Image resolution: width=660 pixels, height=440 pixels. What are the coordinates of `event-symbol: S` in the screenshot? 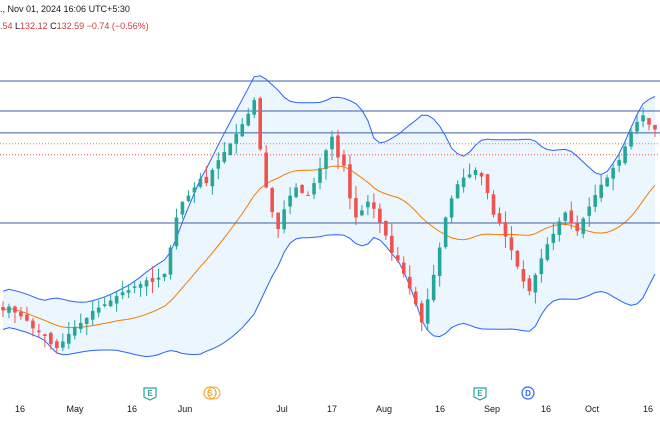 It's located at (210, 393).